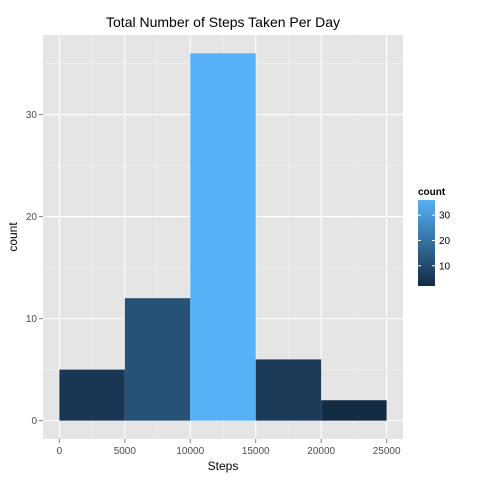  I want to click on x-tick-label: 5000, so click(125, 451).